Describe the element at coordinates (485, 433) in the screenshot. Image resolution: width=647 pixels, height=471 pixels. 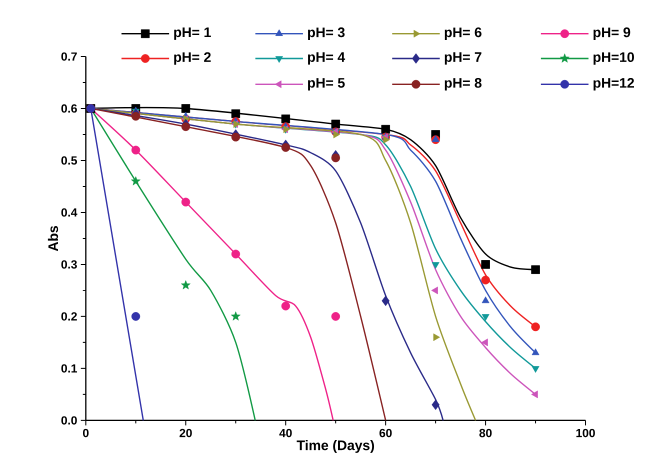
I see `x-tick-label: 80` at that location.